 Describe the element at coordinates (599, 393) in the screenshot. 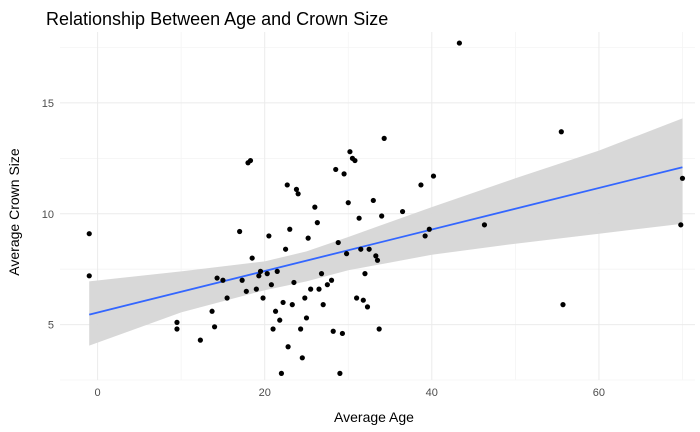

I see `x-tick-label: 60` at that location.